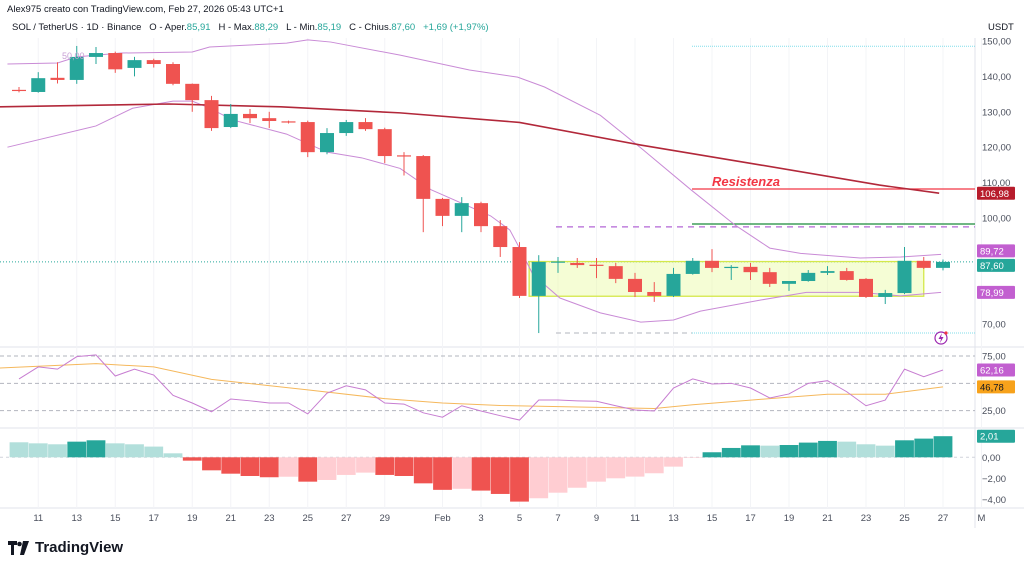 Image resolution: width=1024 pixels, height=568 pixels. I want to click on time-tick-label: 21, so click(827, 518).